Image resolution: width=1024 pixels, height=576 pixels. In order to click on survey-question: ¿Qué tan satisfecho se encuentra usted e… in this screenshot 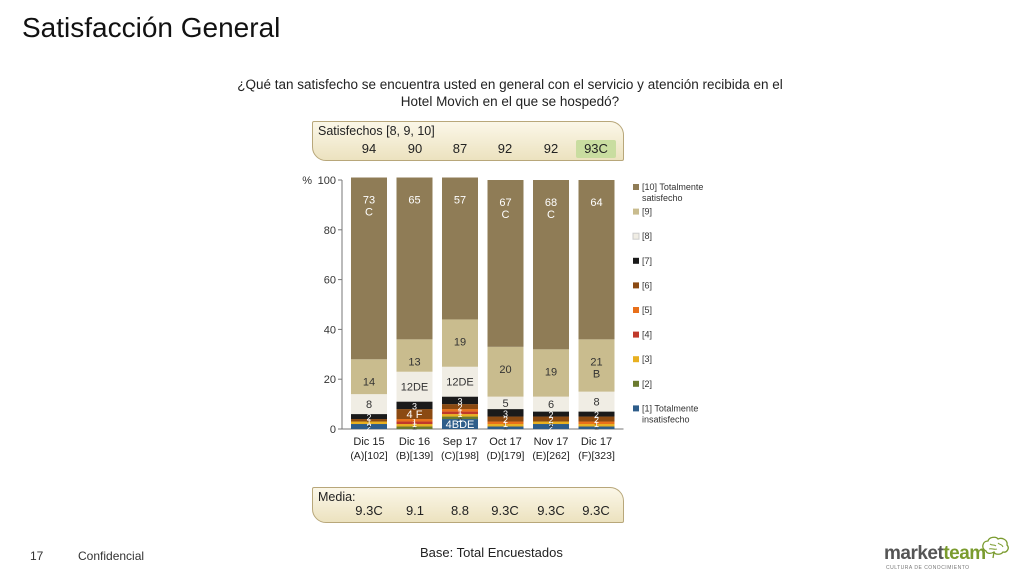, I will do `click(510, 93)`.